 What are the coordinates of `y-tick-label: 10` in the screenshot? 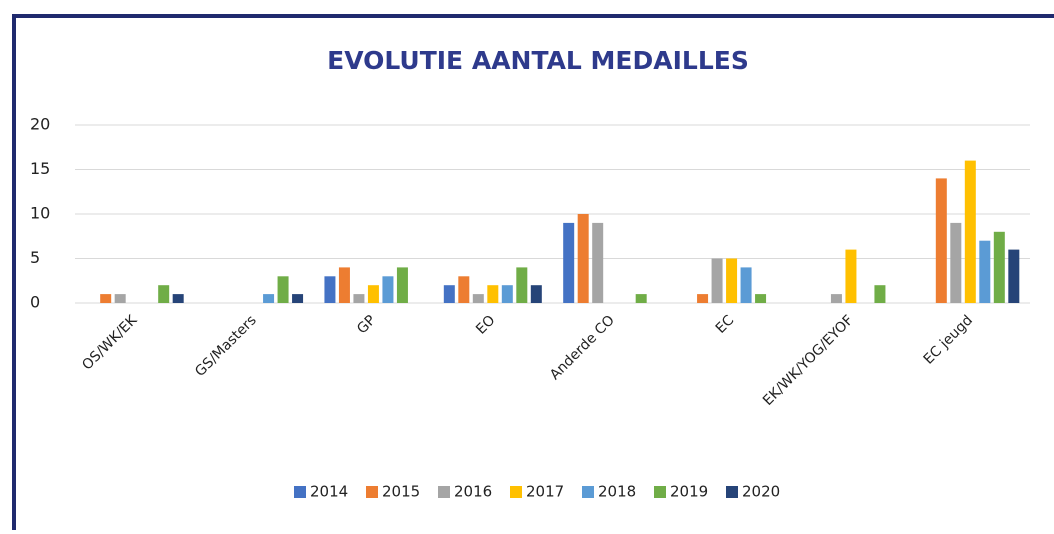 It's located at (40, 213).